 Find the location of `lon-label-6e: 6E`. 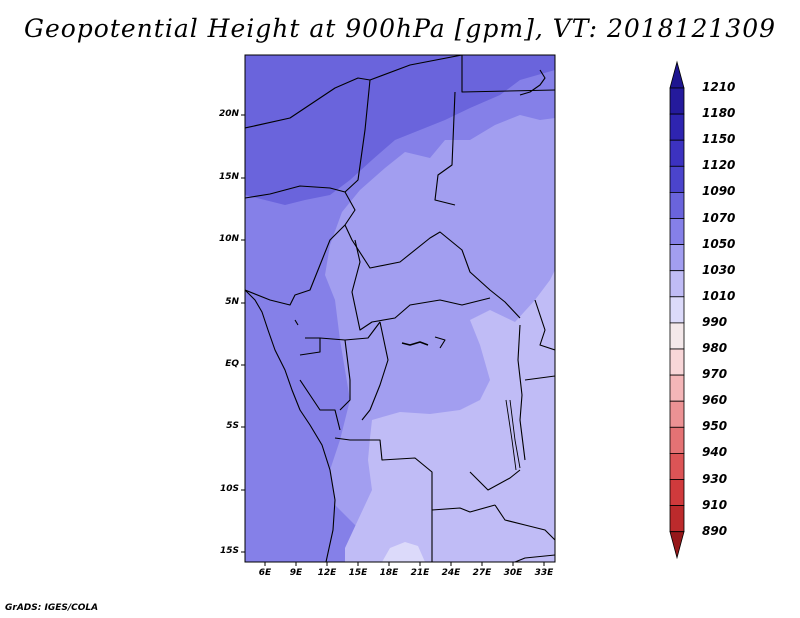

lon-label-6e: 6E is located at coordinates (265, 573).